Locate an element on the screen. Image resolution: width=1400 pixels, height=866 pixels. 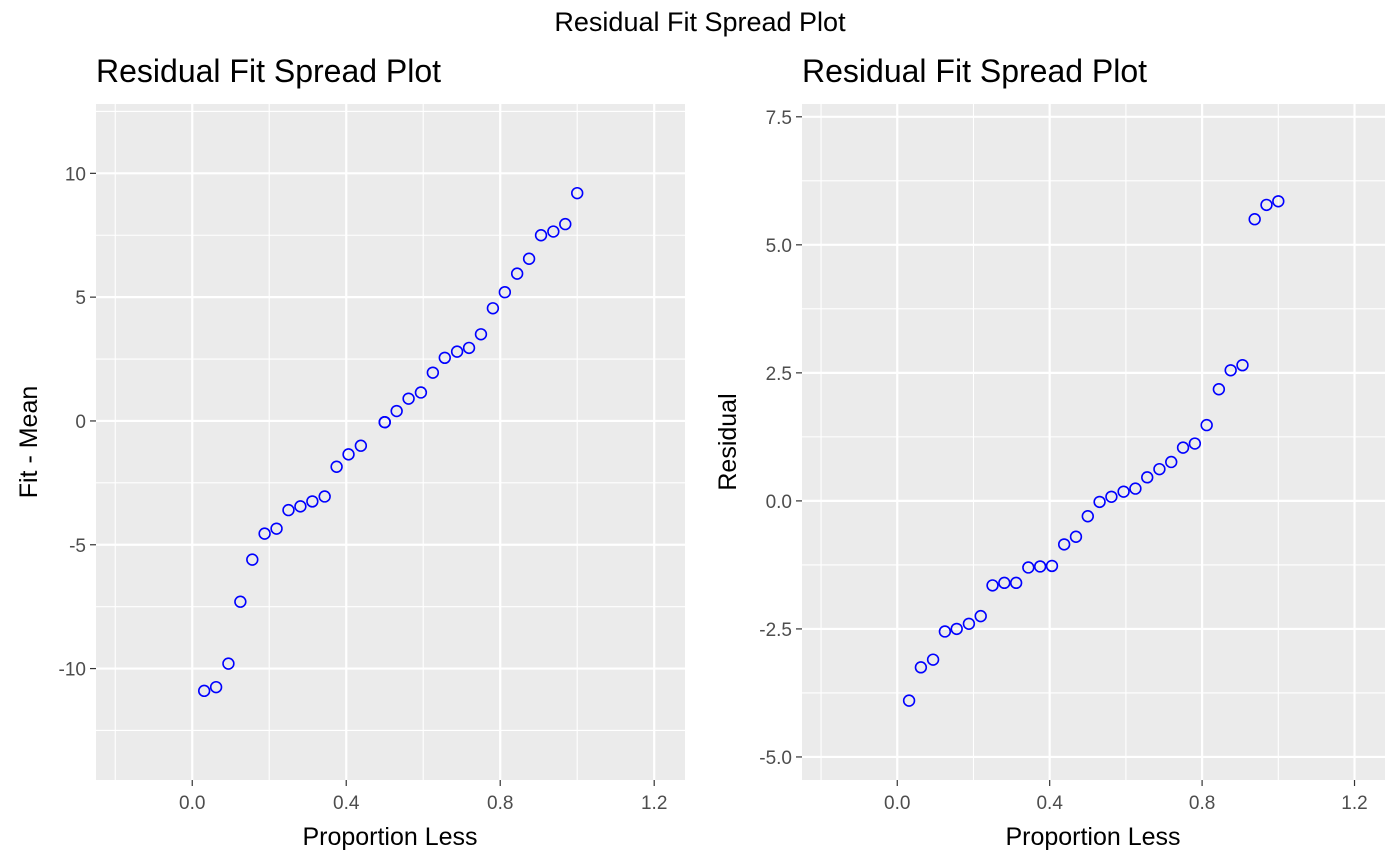
right-x-tick-label: 0.0 is located at coordinates (897, 803).